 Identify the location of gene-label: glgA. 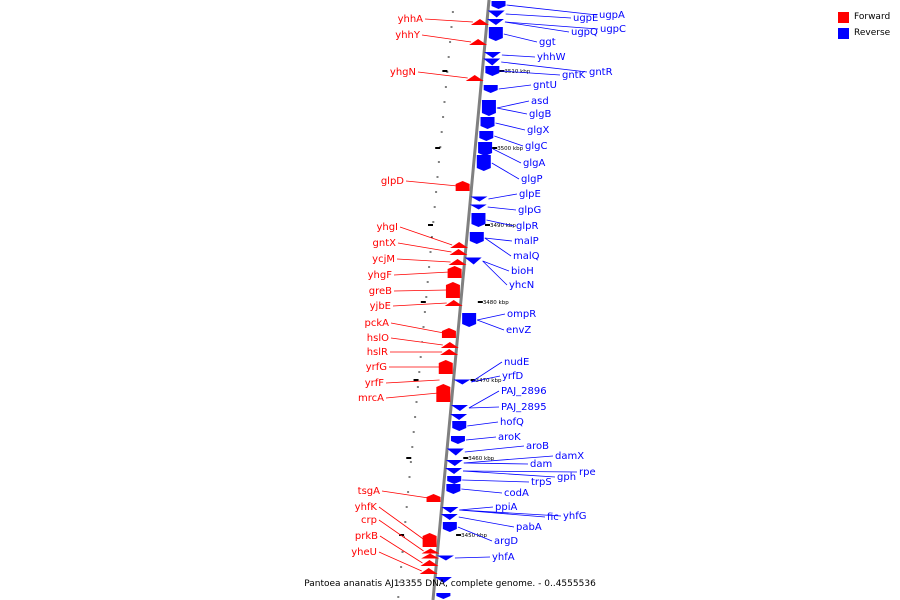
(534, 163).